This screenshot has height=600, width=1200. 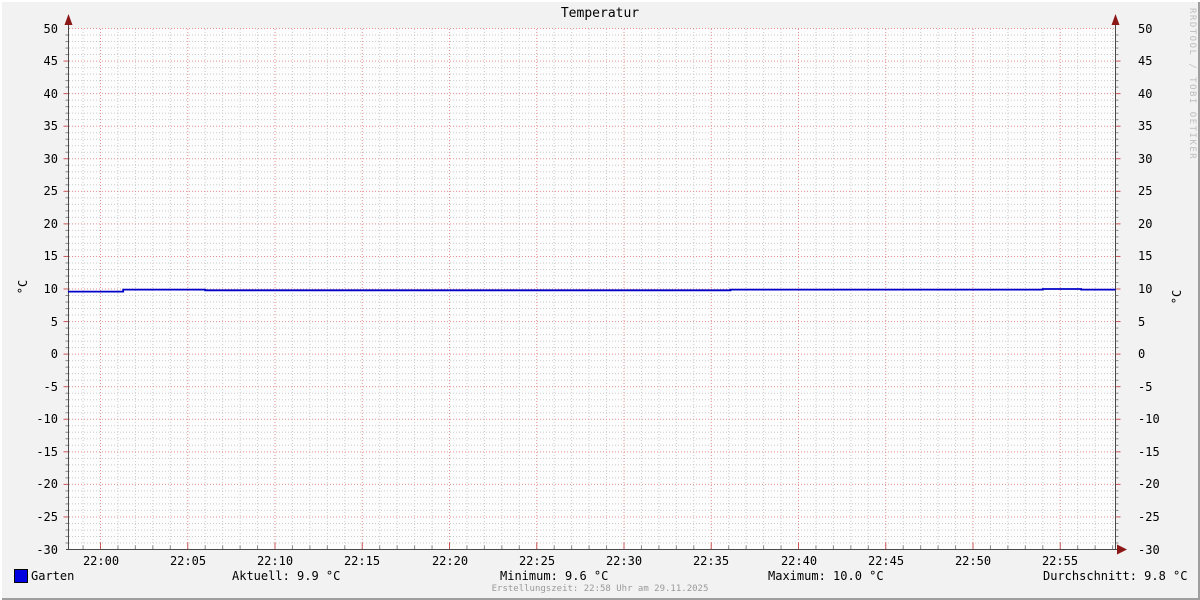 I want to click on y-tick-label-right: -20, so click(x=1149, y=484).